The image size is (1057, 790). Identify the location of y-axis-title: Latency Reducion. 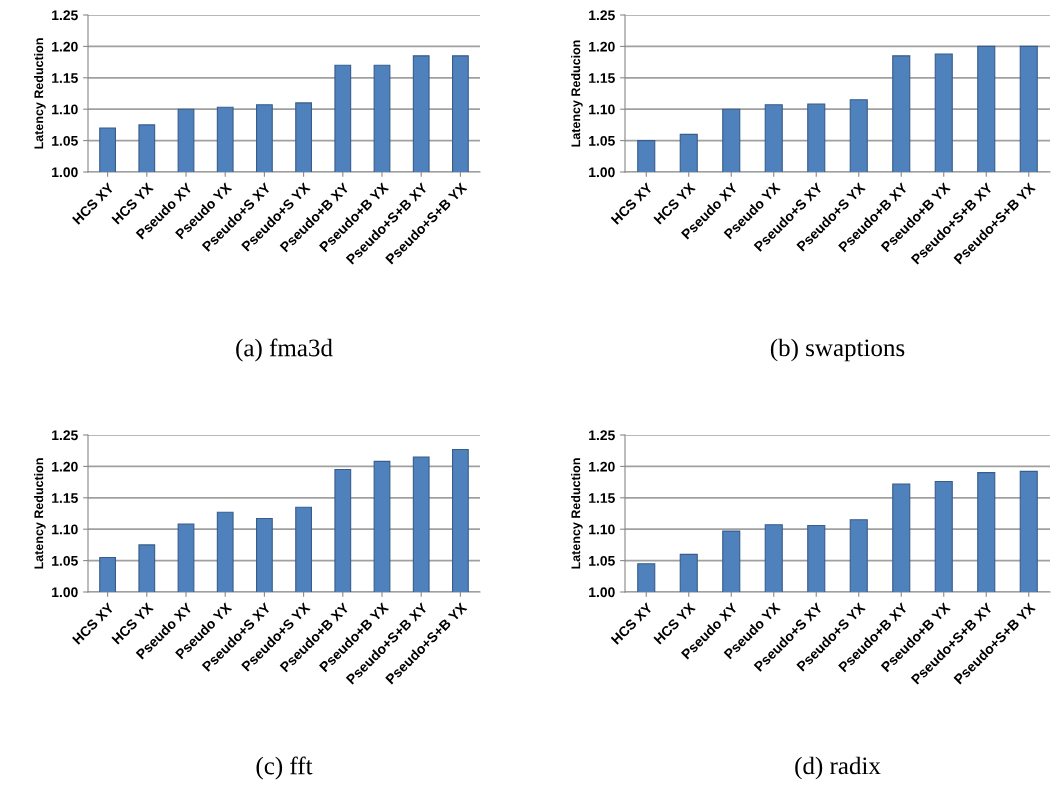
(577, 93).